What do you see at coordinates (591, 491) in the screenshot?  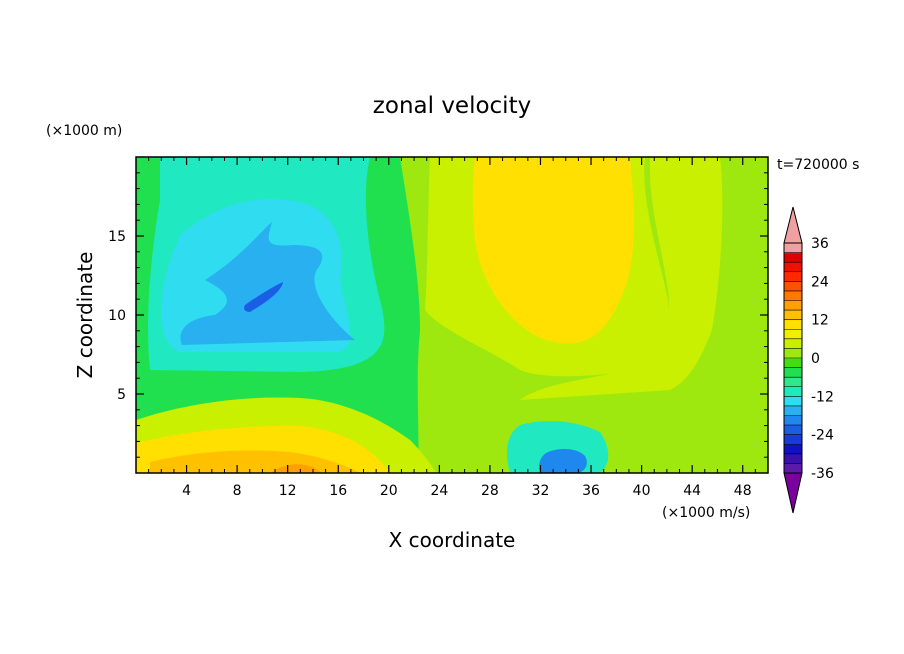 I see `x-tick-label: 36` at bounding box center [591, 491].